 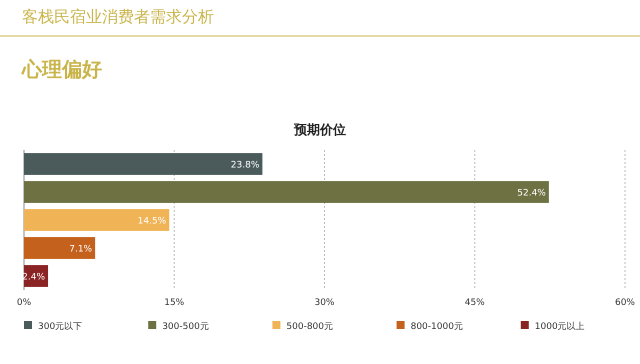 I want to click on data-label: 23.8%, so click(x=245, y=165).